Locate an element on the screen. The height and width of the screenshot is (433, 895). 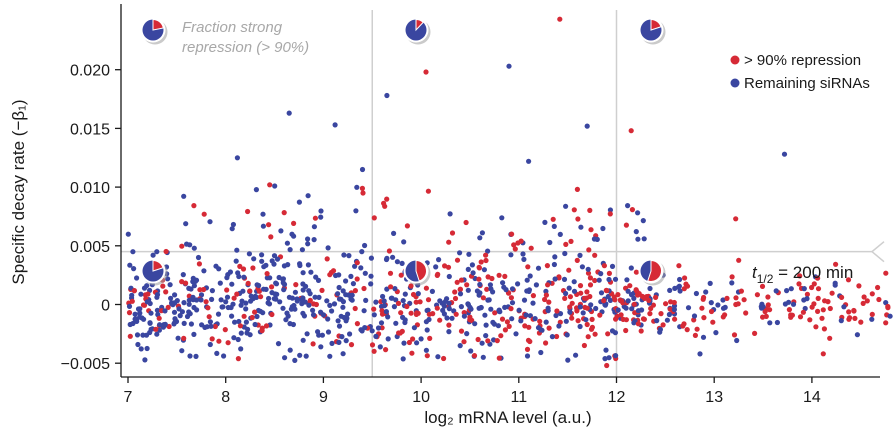
pie-top-2-strong is located at coordinates (656, 24).